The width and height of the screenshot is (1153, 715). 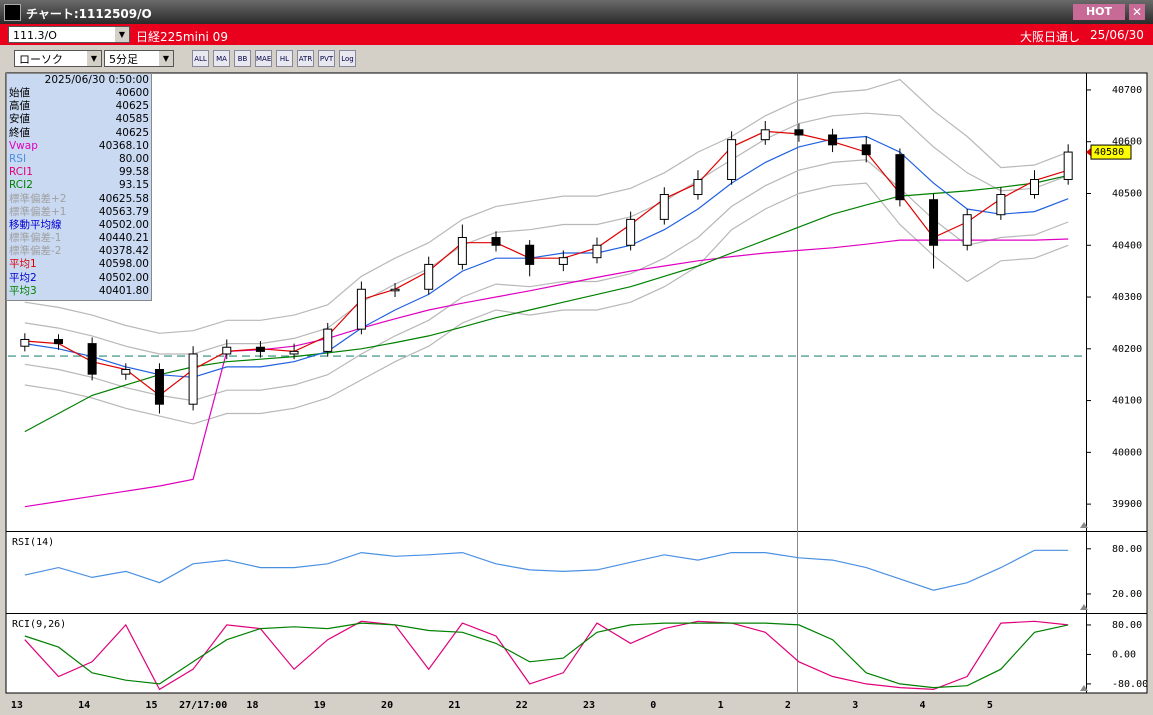 I want to click on info-row: 平均2 40502.00, so click(x=79, y=278).